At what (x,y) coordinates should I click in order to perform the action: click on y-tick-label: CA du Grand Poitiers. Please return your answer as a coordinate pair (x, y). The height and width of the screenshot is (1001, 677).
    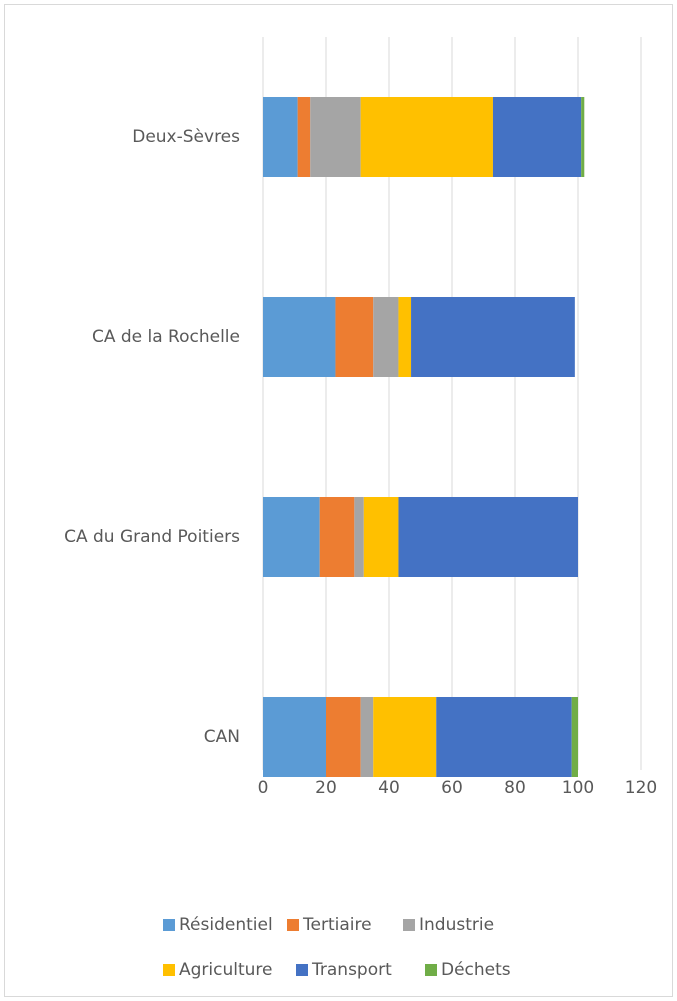
    Looking at the image, I should click on (152, 537).